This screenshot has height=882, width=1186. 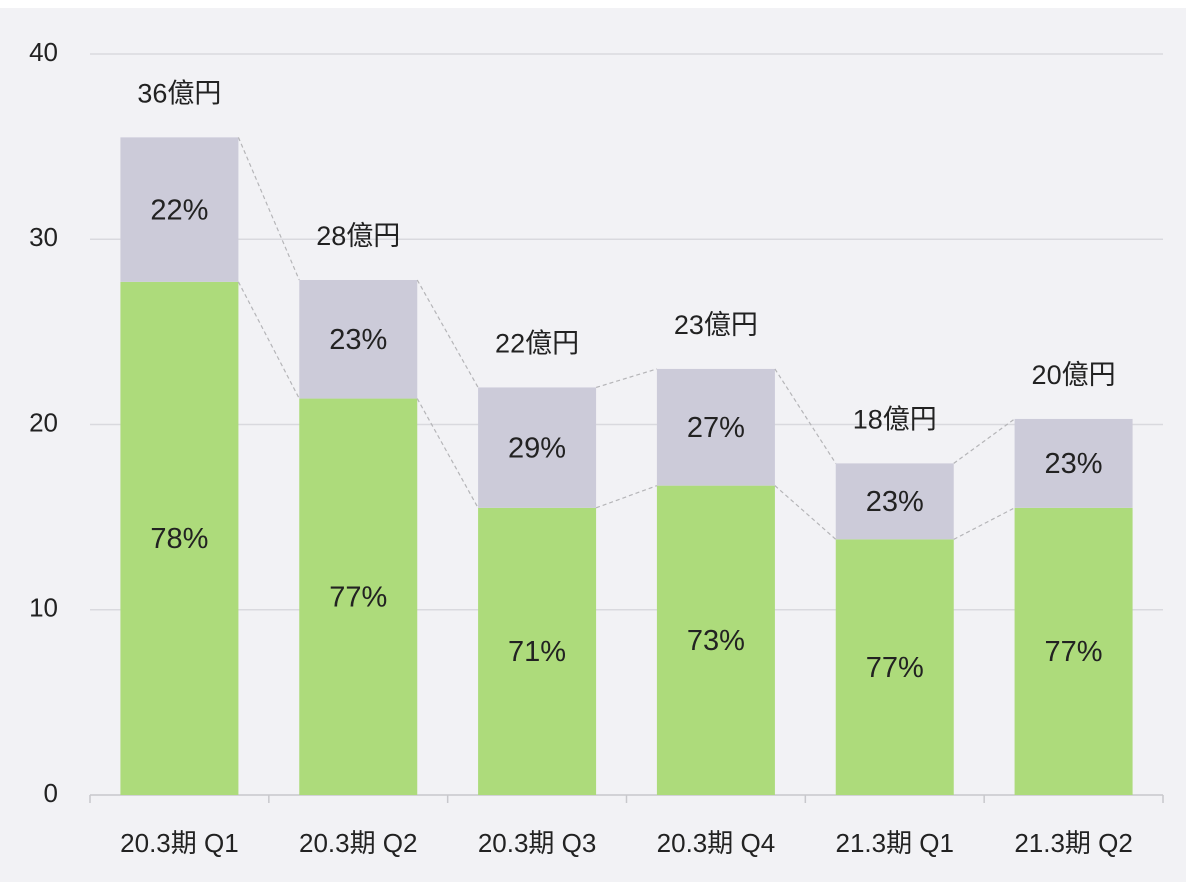 What do you see at coordinates (1074, 375) in the screenshot?
I see `total-label: 20億円` at bounding box center [1074, 375].